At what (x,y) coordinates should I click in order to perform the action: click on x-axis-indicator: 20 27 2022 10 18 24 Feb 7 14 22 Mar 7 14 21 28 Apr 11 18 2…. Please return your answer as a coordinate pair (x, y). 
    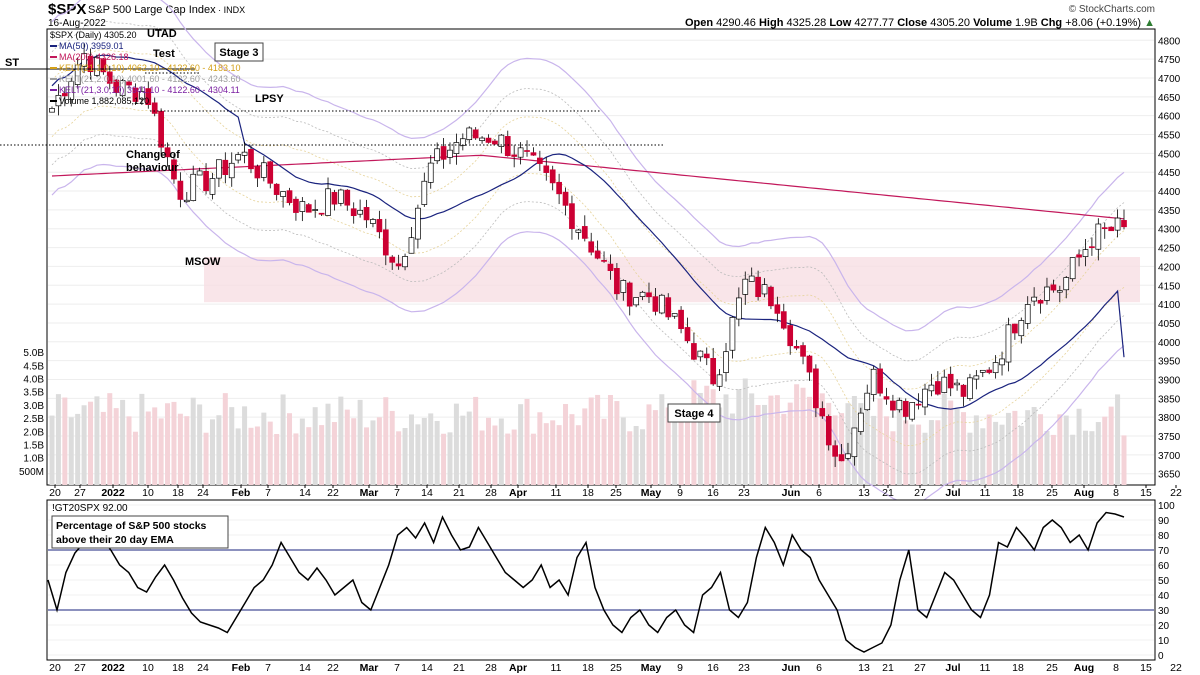
    Looking at the image, I should click on (615, 668).